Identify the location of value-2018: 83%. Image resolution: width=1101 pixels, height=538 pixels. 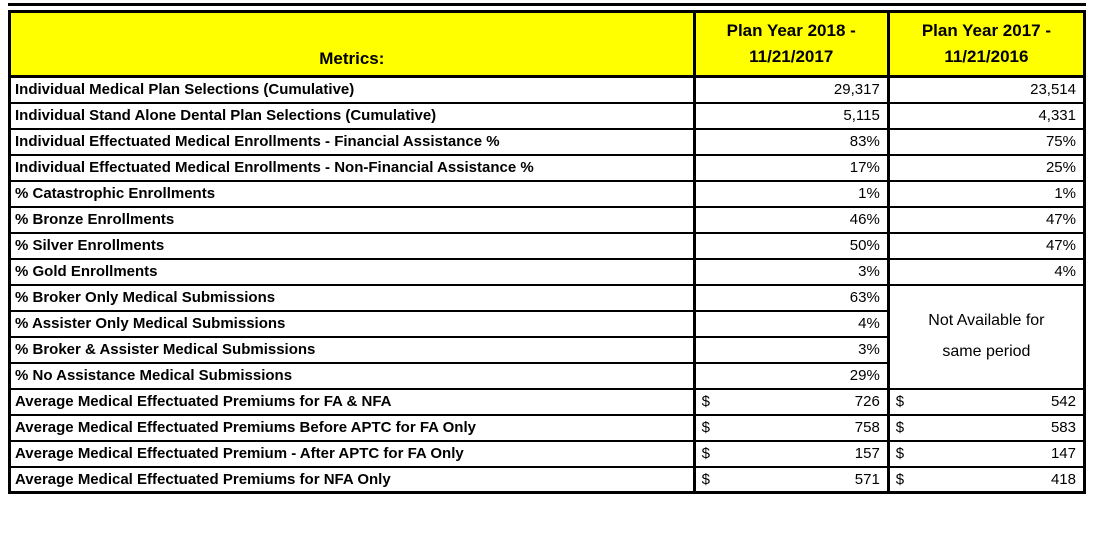
(791, 141).